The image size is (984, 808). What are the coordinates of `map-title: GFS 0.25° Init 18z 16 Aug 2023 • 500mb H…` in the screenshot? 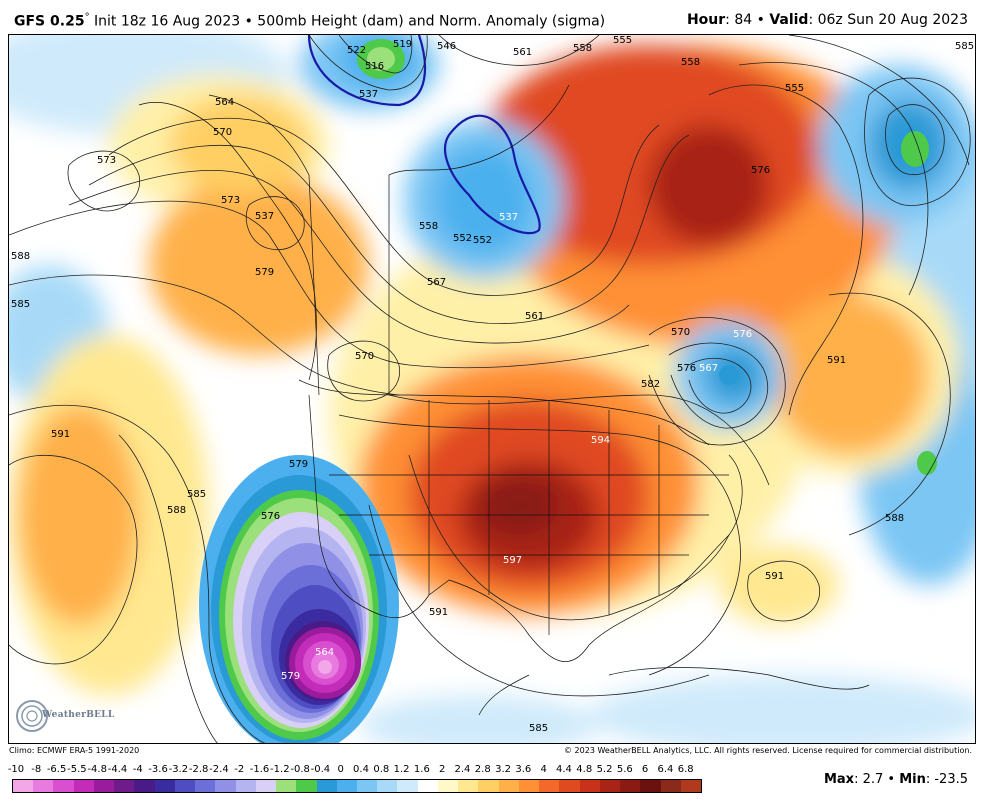 It's located at (309, 21).